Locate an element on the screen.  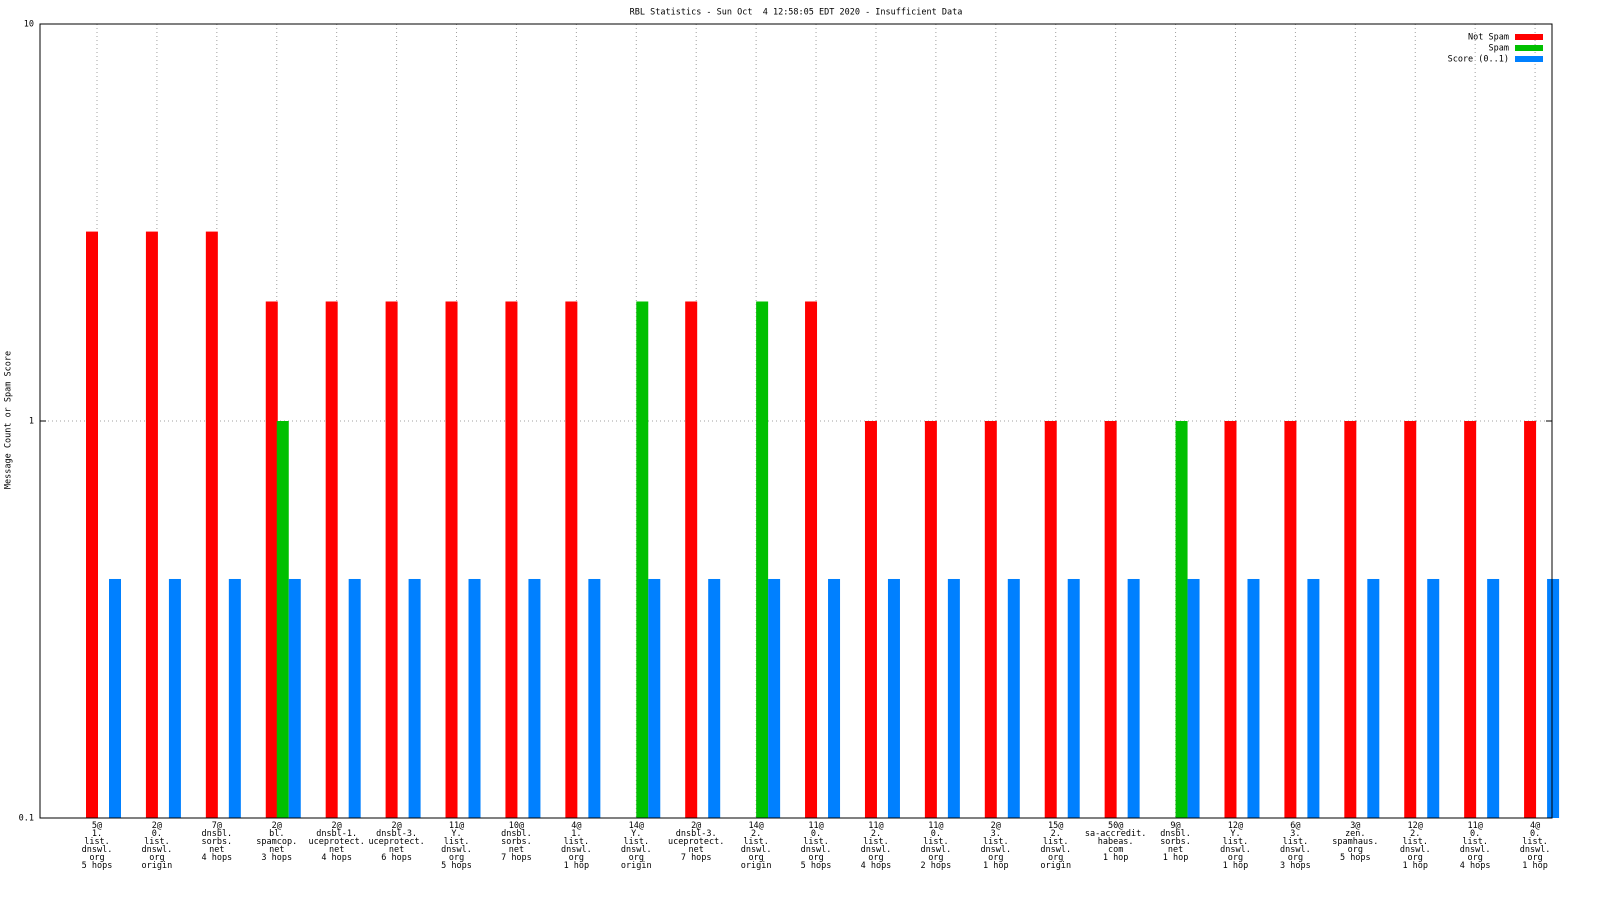
legend-swatch is located at coordinates (1529, 37).